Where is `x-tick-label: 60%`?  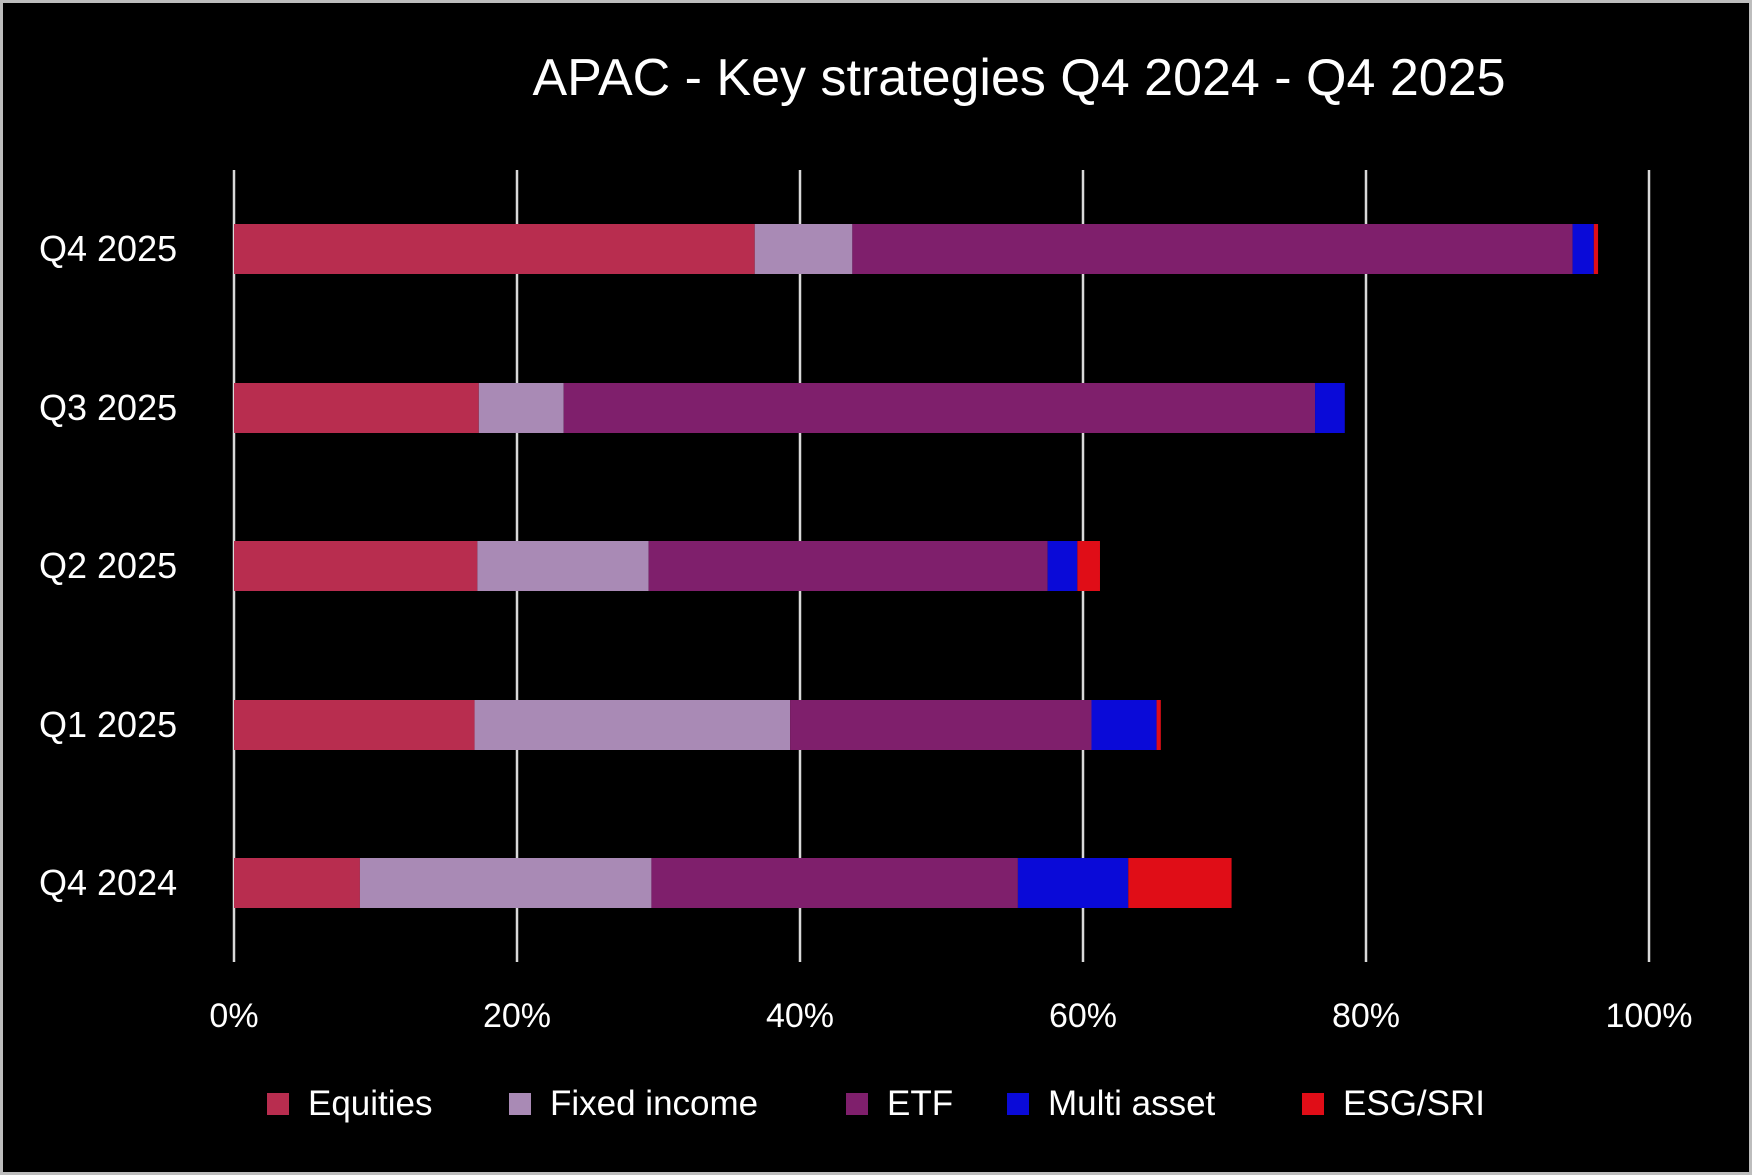 x-tick-label: 60% is located at coordinates (1083, 1016).